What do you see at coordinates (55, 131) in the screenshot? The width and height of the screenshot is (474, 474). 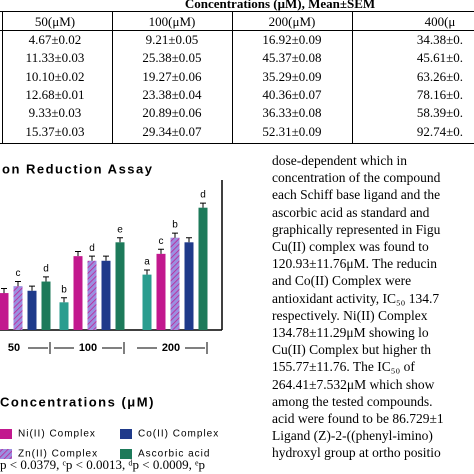 I see `table-cell: 15.37±0.03` at bounding box center [55, 131].